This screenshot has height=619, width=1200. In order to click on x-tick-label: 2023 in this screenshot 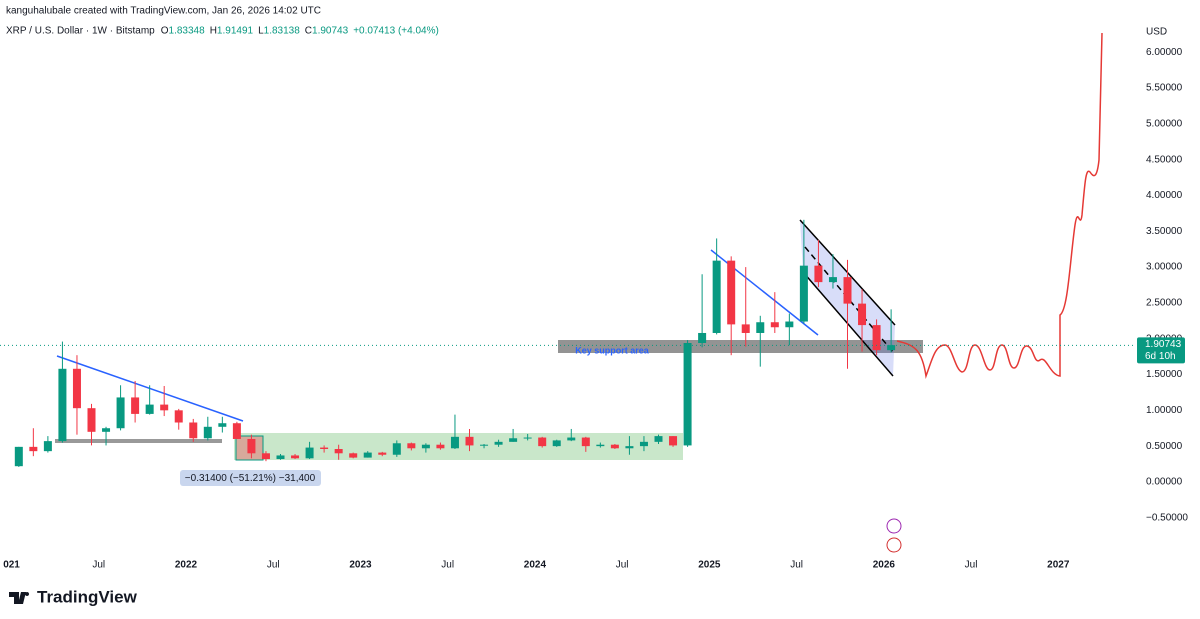, I will do `click(360, 565)`.